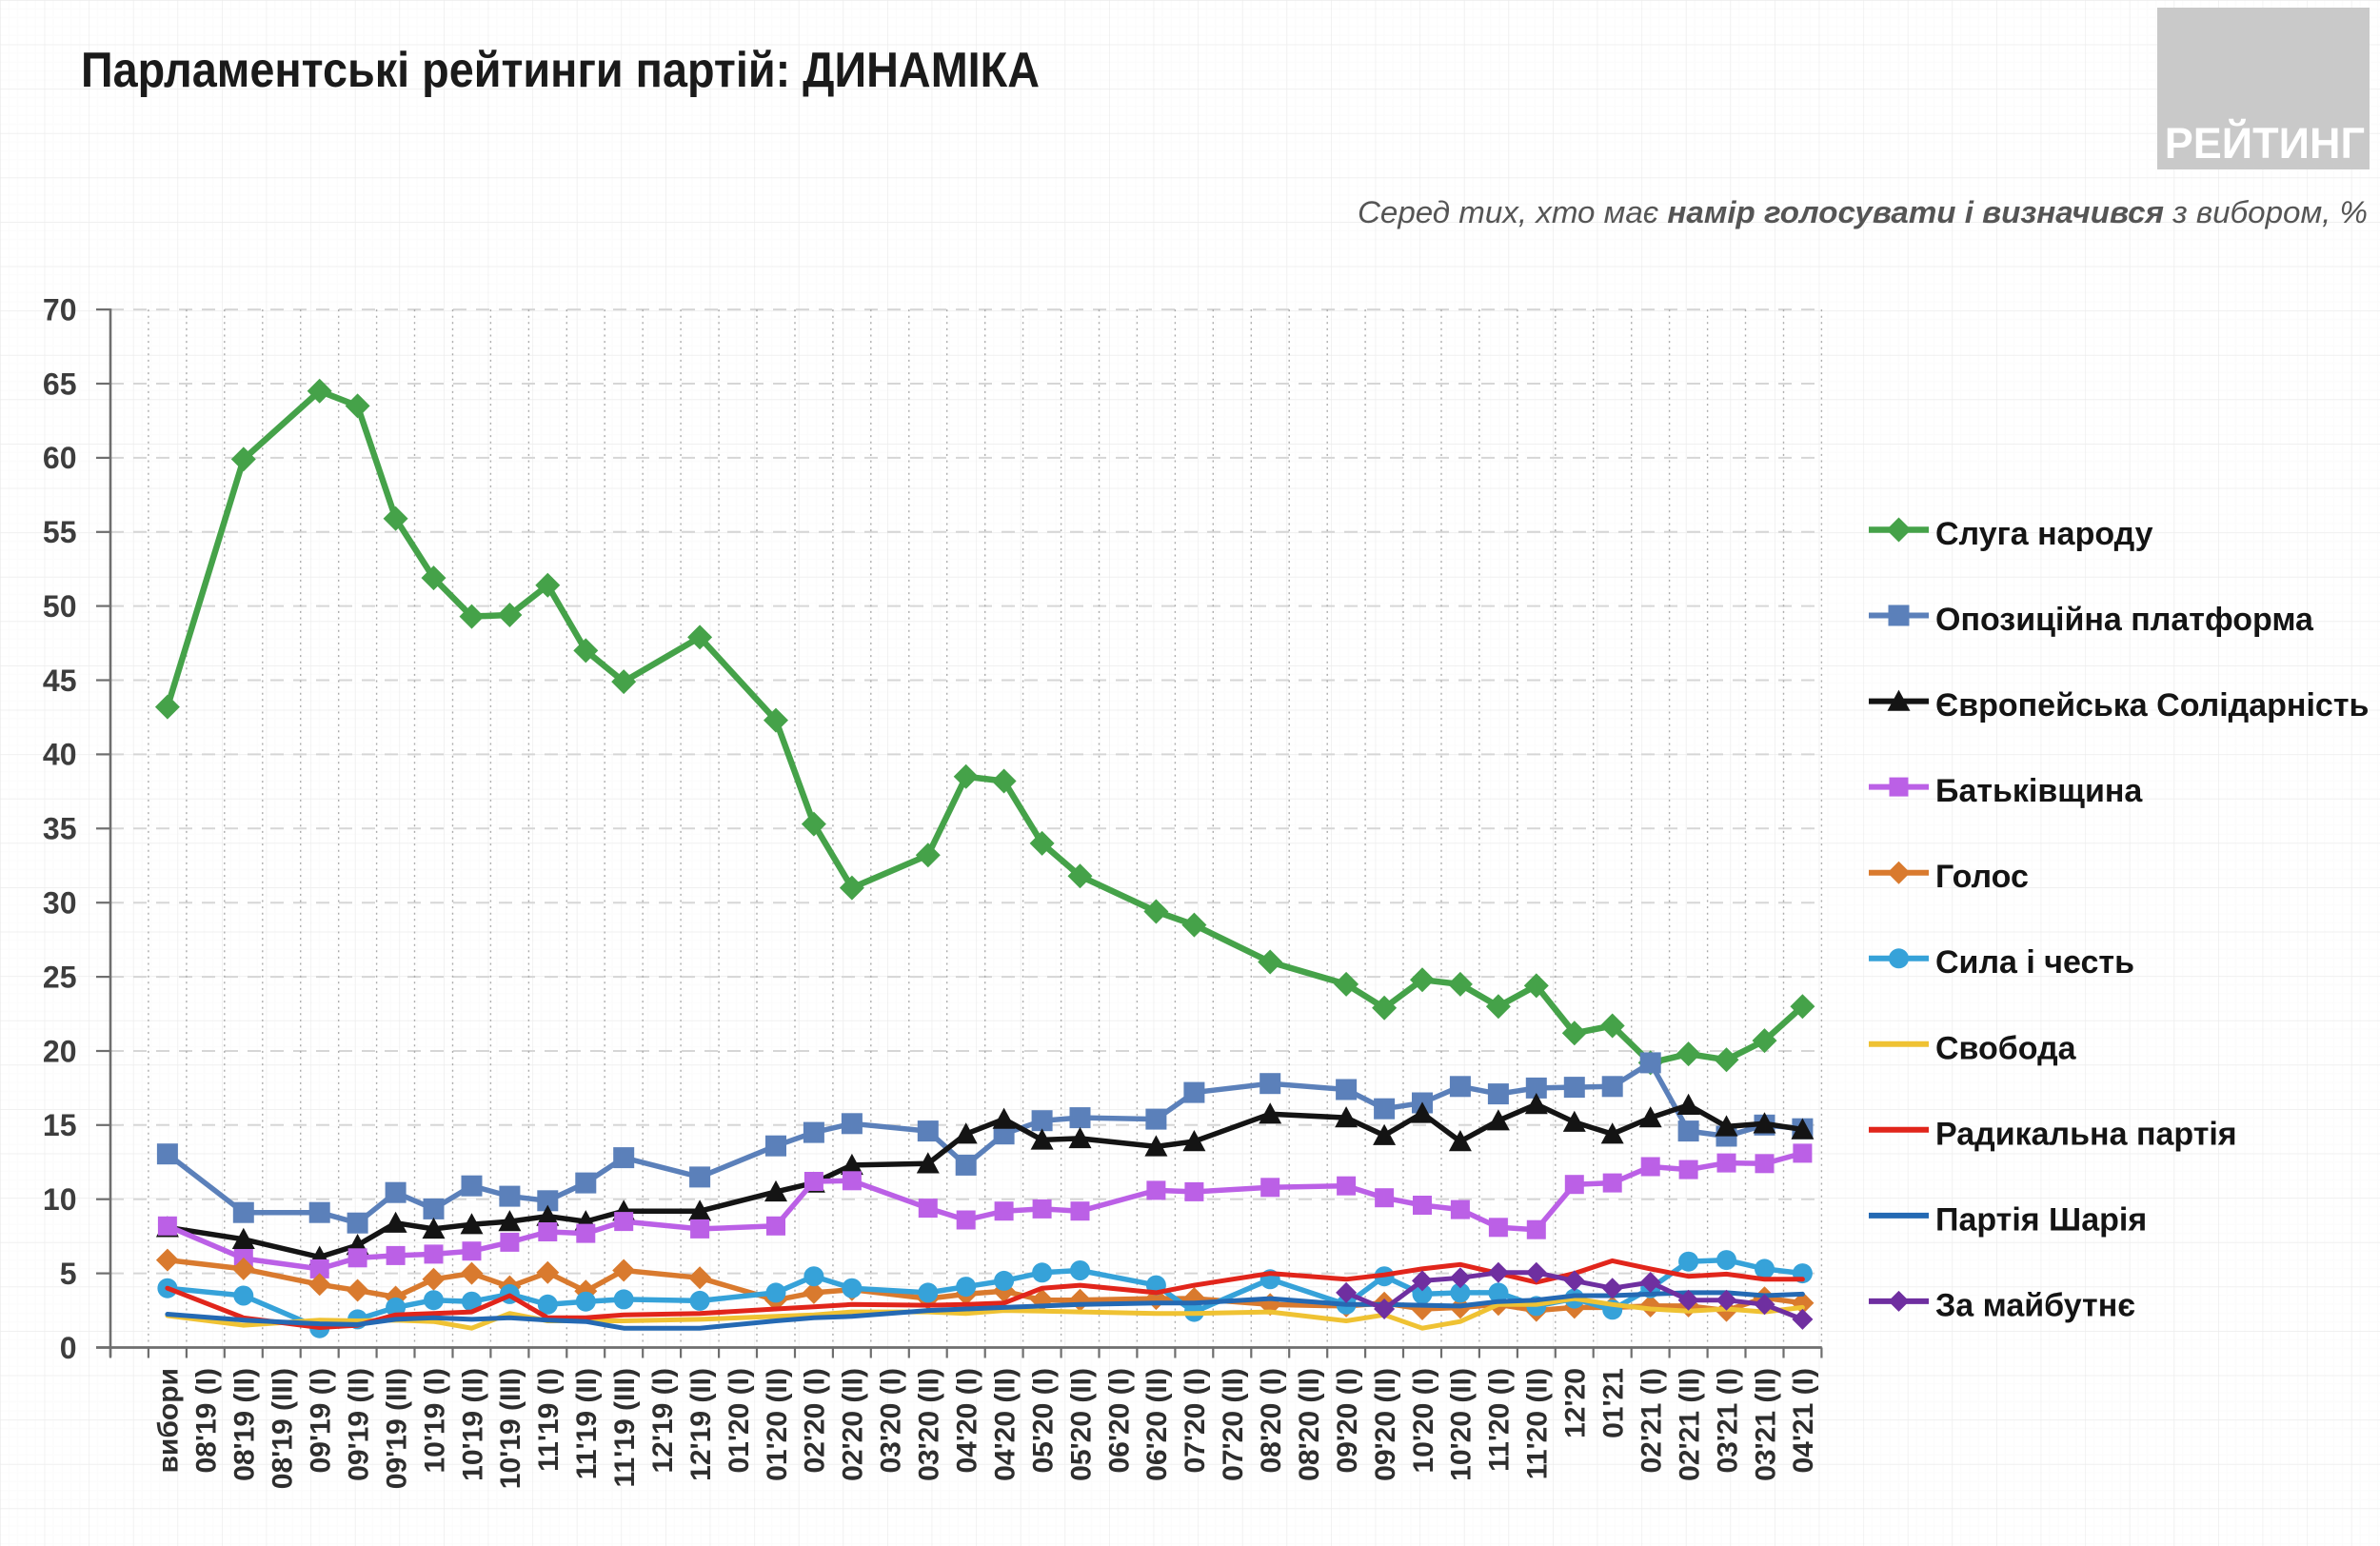 The image size is (2380, 1546). I want to click on svg-text: 07'20 (II), so click(1233, 1424).